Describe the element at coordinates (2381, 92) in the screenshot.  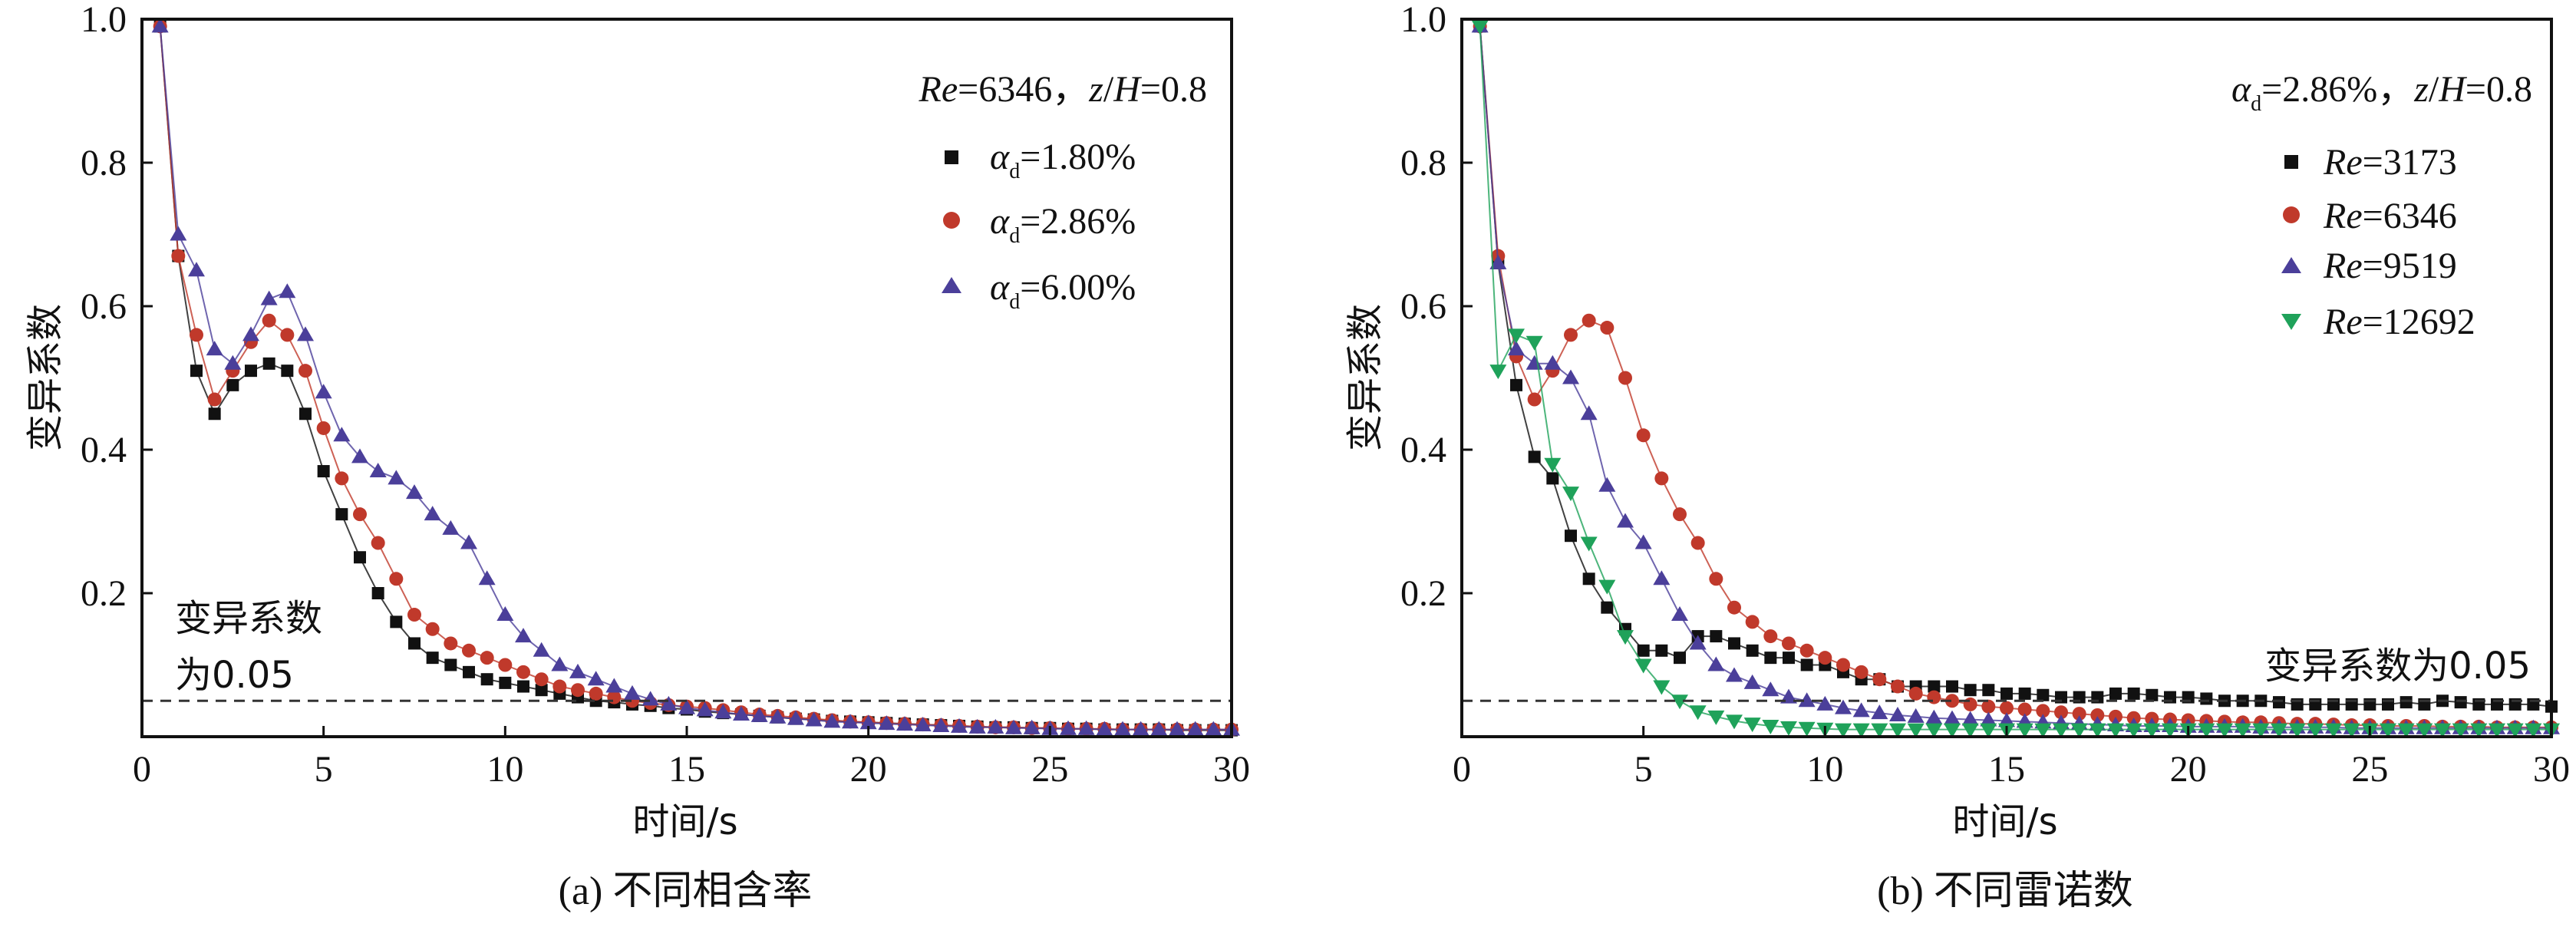
I see `panel-b-condition: αd=2.86%，z/H=0.8` at that location.